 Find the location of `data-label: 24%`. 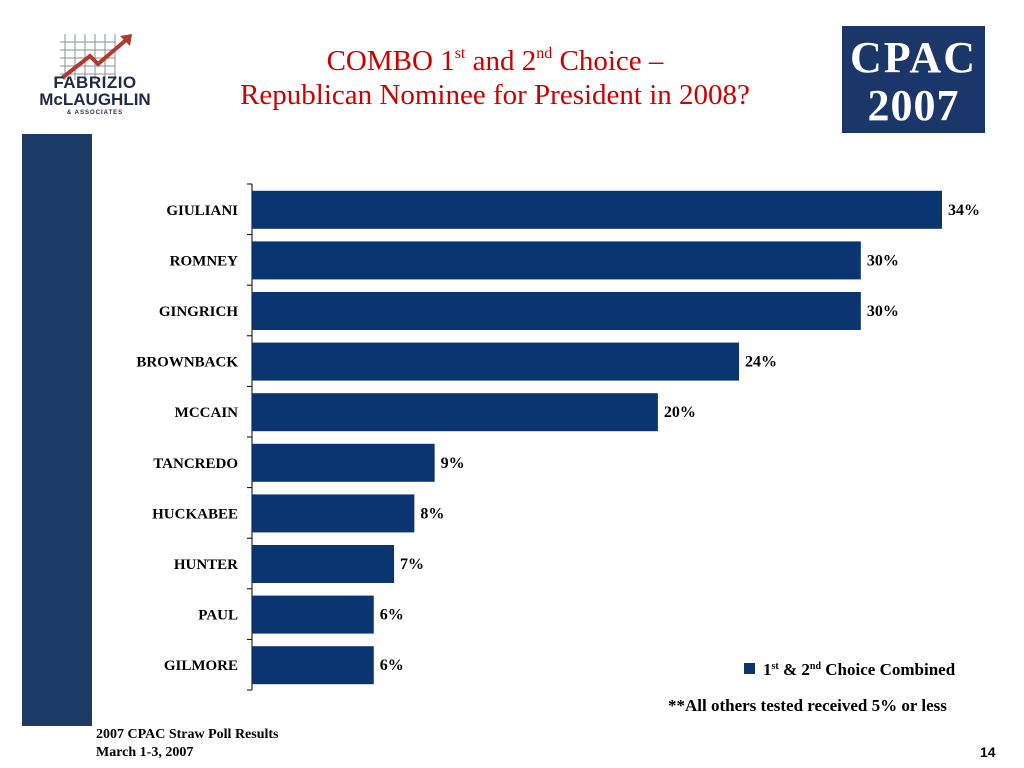

data-label: 24% is located at coordinates (761, 362).